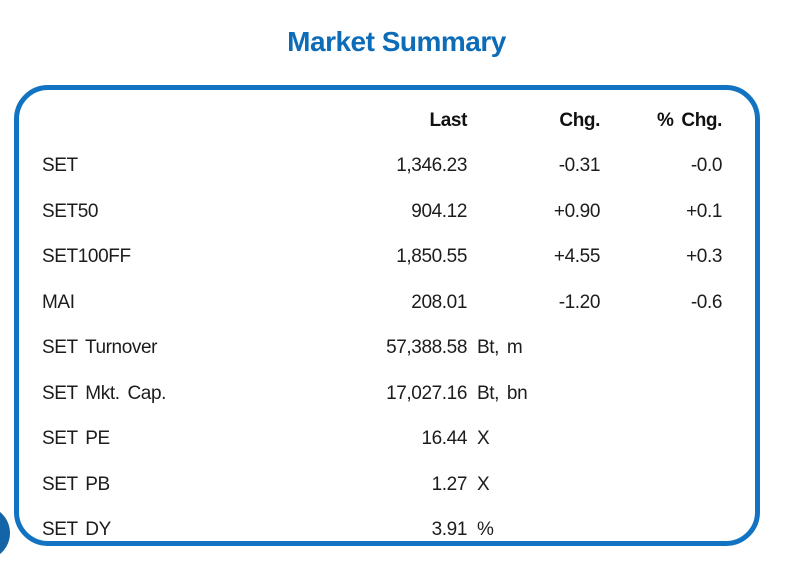 Image resolution: width=793 pixels, height=577 pixels. Describe the element at coordinates (387, 258) in the screenshot. I see `table-row-set100ff: SET100FF 1,850.55 +4.55 +0.3` at that location.